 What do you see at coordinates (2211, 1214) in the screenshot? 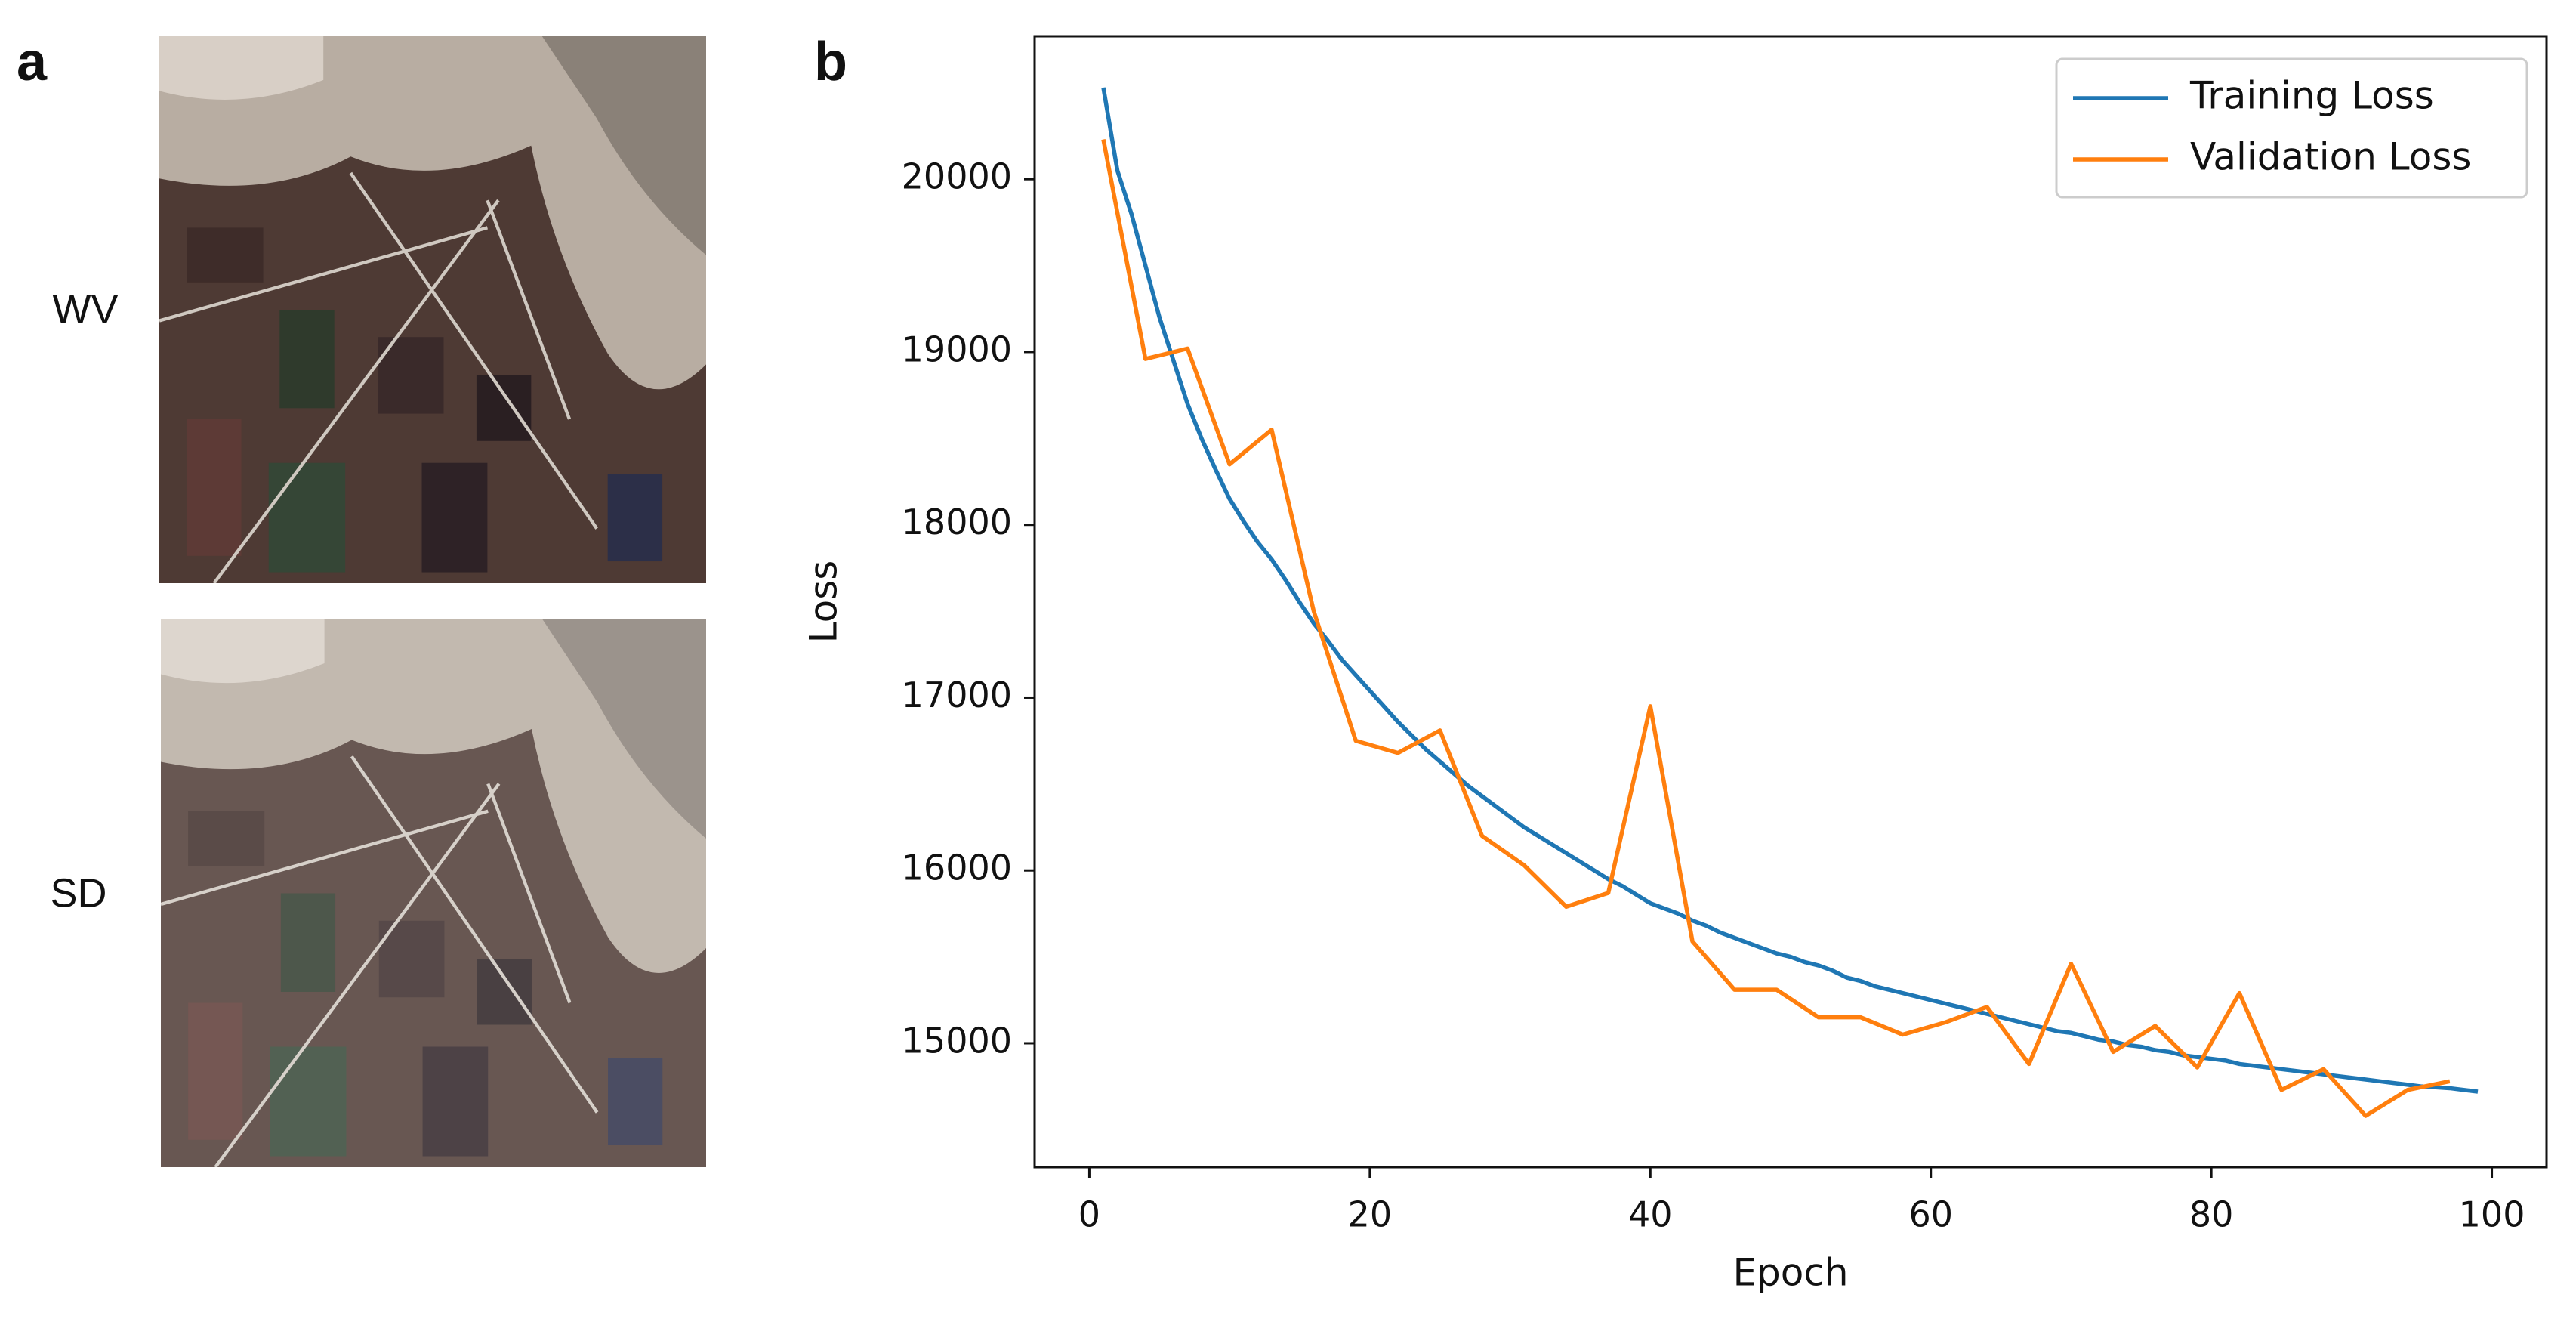
I see `x-tick-label: 80` at bounding box center [2211, 1214].